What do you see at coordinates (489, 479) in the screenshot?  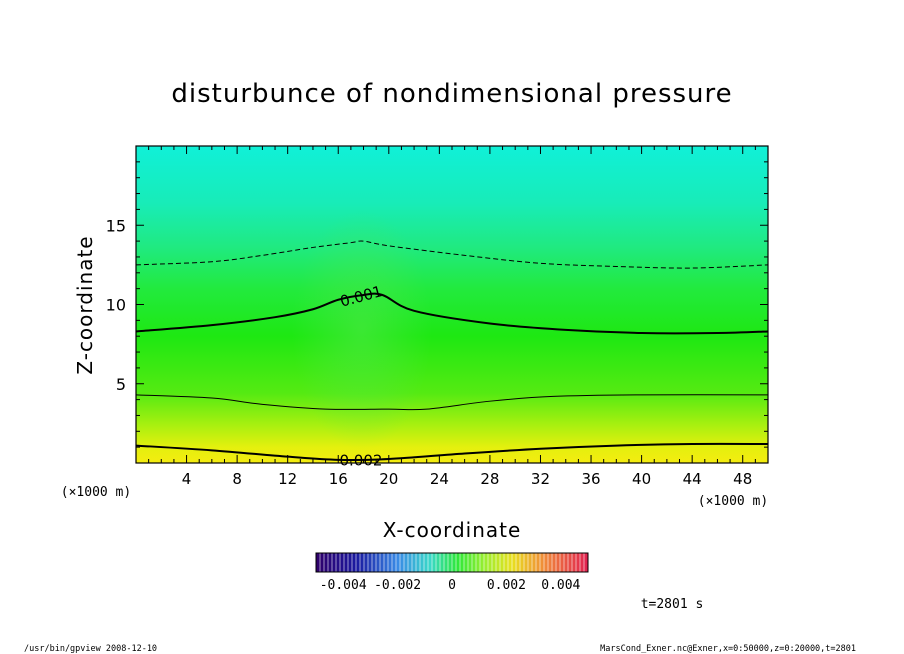 I see `x-tick-label: 28` at bounding box center [489, 479].